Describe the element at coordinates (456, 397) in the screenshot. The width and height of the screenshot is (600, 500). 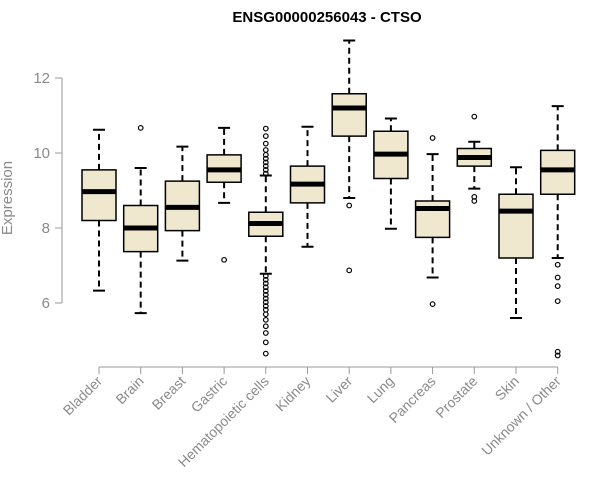
I see `x-tick-label: Prostate` at that location.